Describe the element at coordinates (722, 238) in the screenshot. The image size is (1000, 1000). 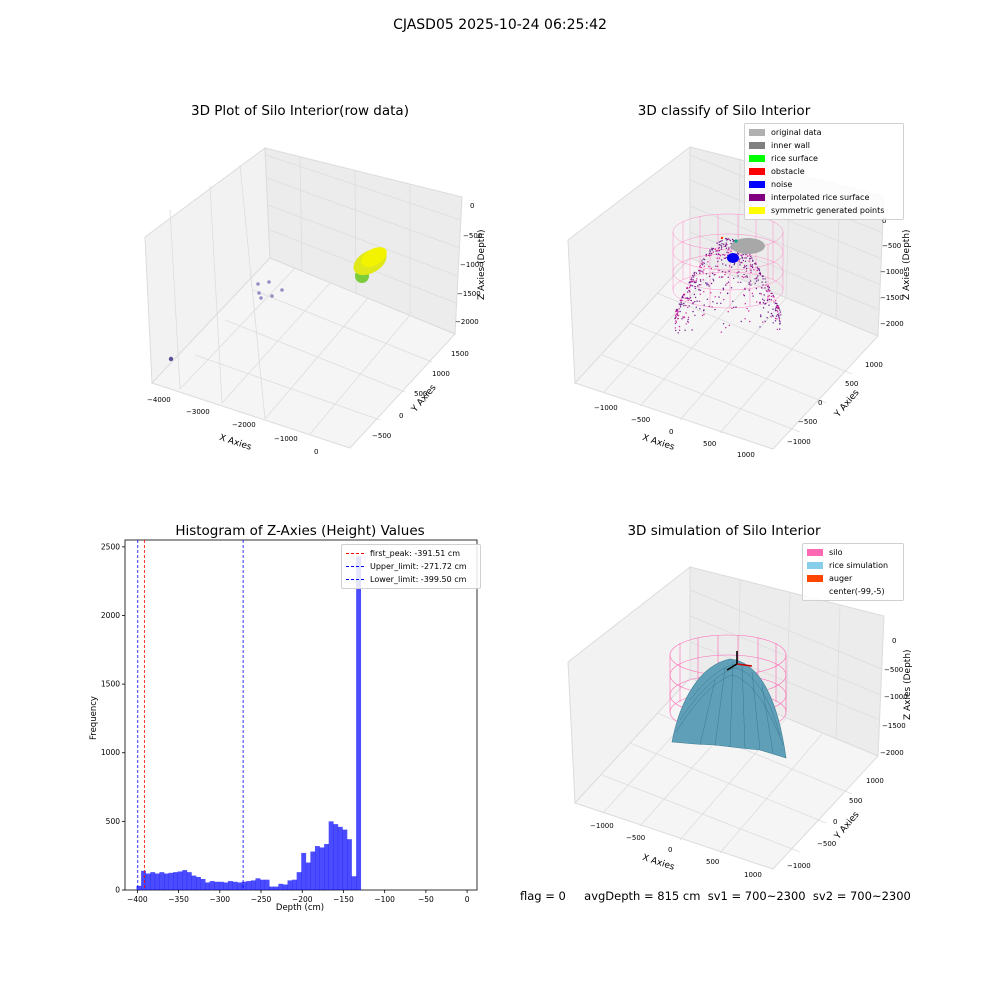
I see `classify-obstacle-point` at that location.